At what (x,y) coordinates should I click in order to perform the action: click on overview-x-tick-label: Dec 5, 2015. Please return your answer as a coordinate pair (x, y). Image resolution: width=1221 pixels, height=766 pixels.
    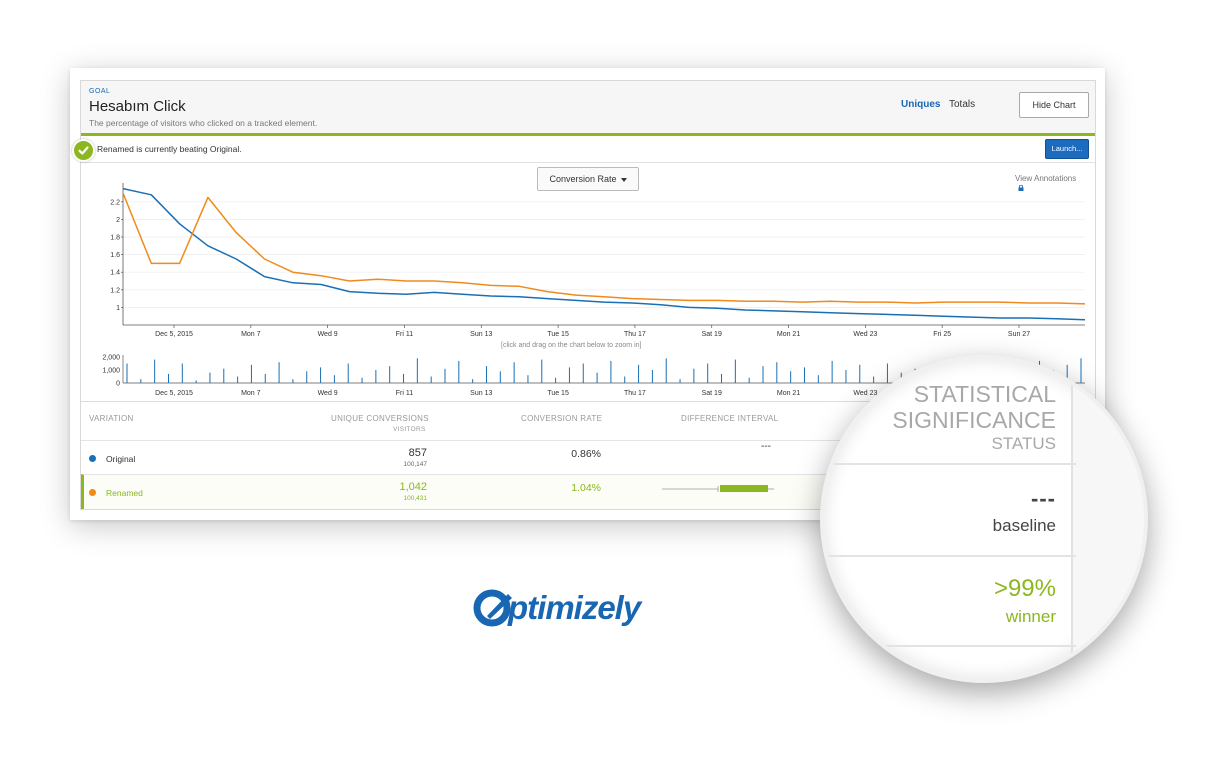
    Looking at the image, I should click on (174, 393).